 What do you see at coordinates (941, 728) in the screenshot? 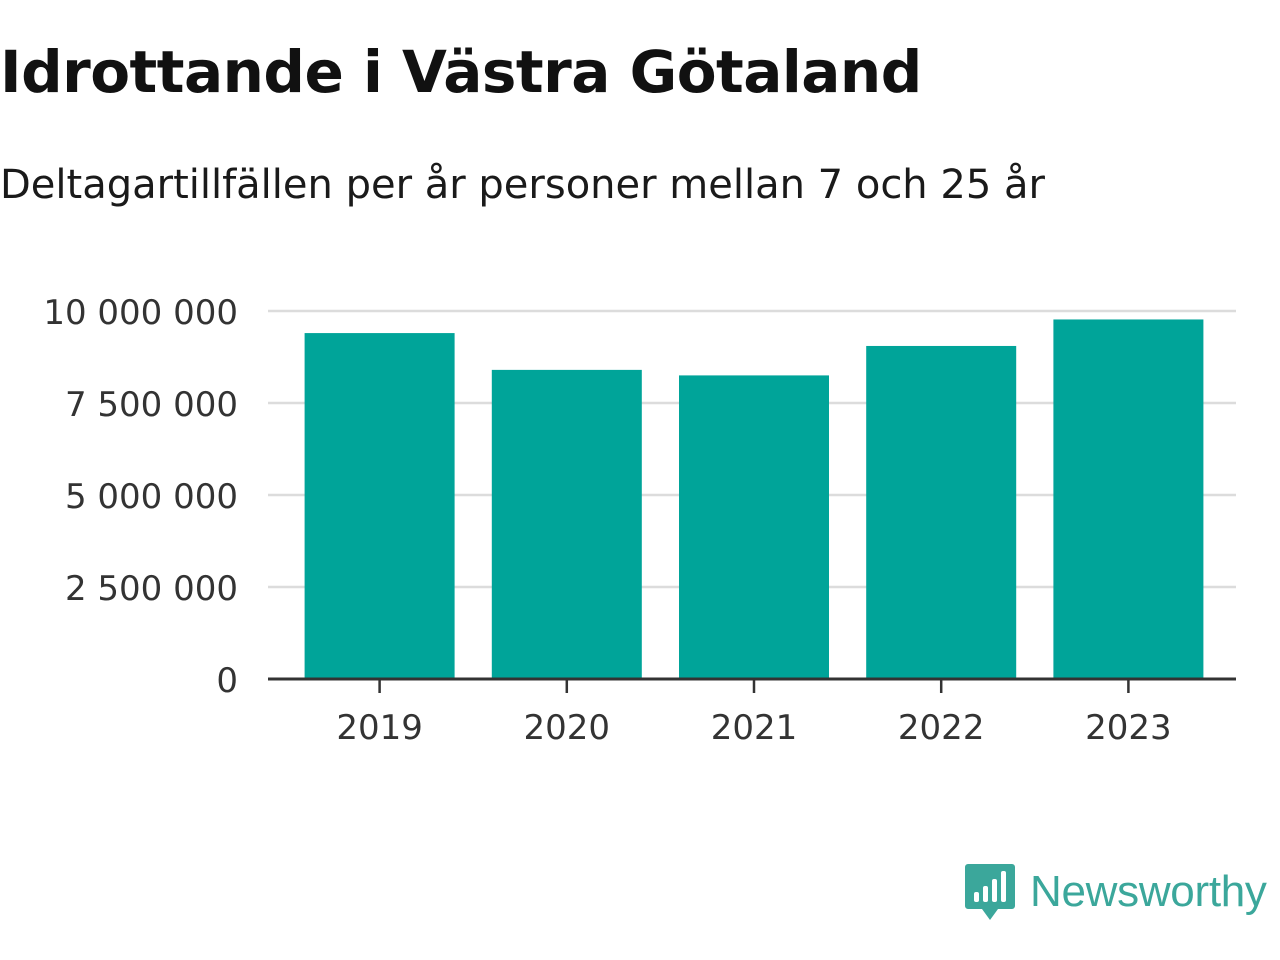
I see `x-tick-label: 2022` at bounding box center [941, 728].